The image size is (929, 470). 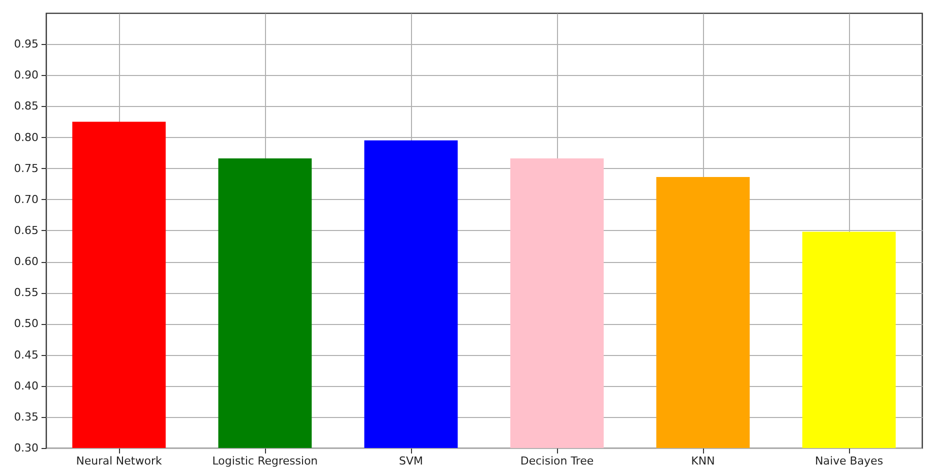 What do you see at coordinates (26, 417) in the screenshot?
I see `y-tick-label: 0.35` at bounding box center [26, 417].